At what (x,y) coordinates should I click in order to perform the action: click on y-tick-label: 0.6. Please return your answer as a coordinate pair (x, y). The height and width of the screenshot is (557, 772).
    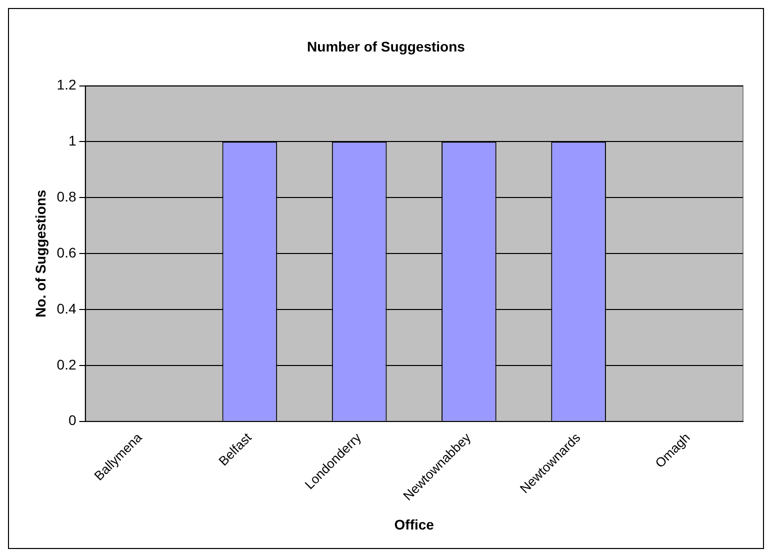
    Looking at the image, I should click on (66, 252).